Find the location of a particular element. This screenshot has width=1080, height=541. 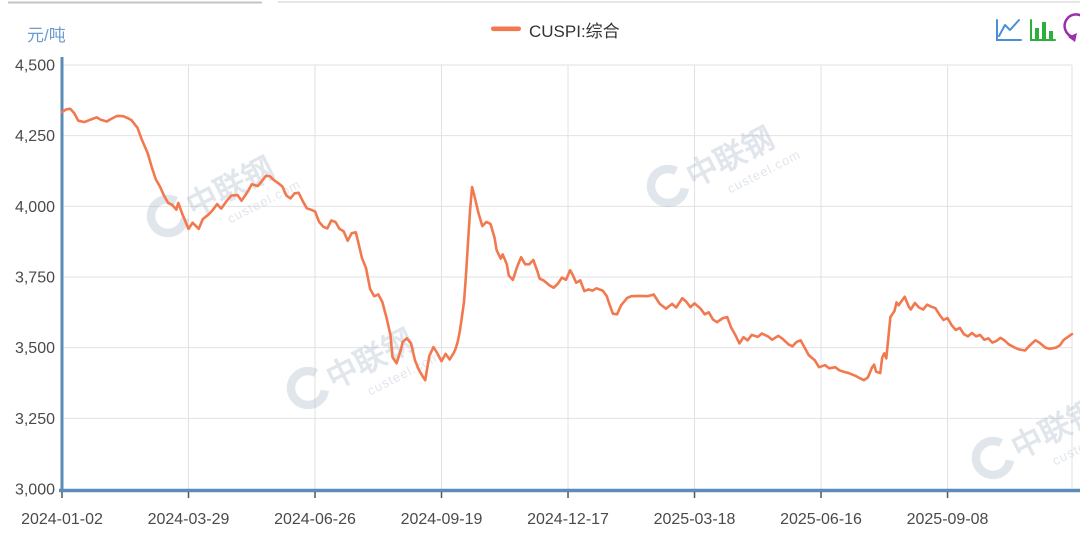

y-tick-label: 3,750 is located at coordinates (35, 278).